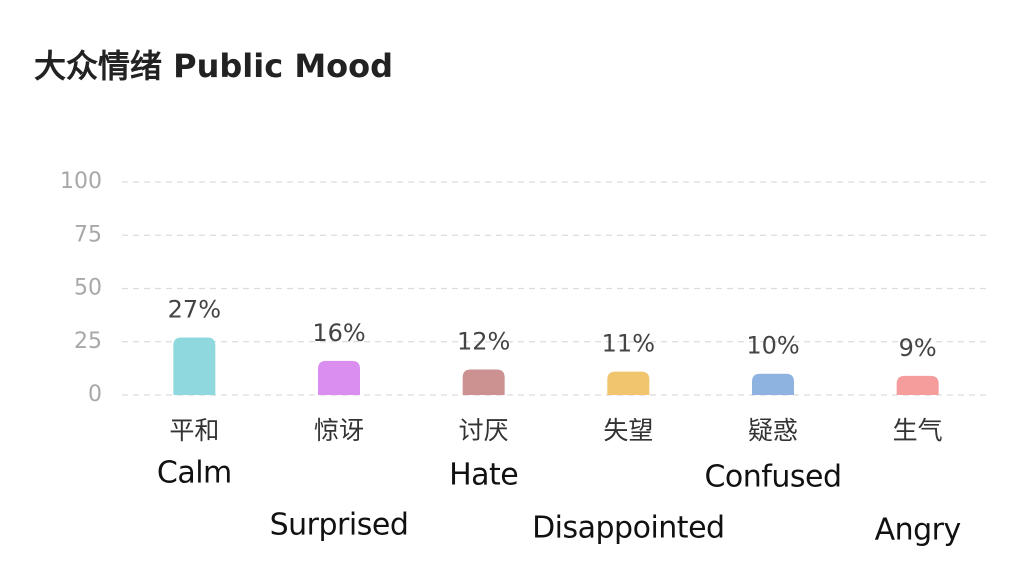 Image resolution: width=1024 pixels, height=576 pixels. I want to click on chart-title: 大众情绪 Public Mood, so click(213, 66).